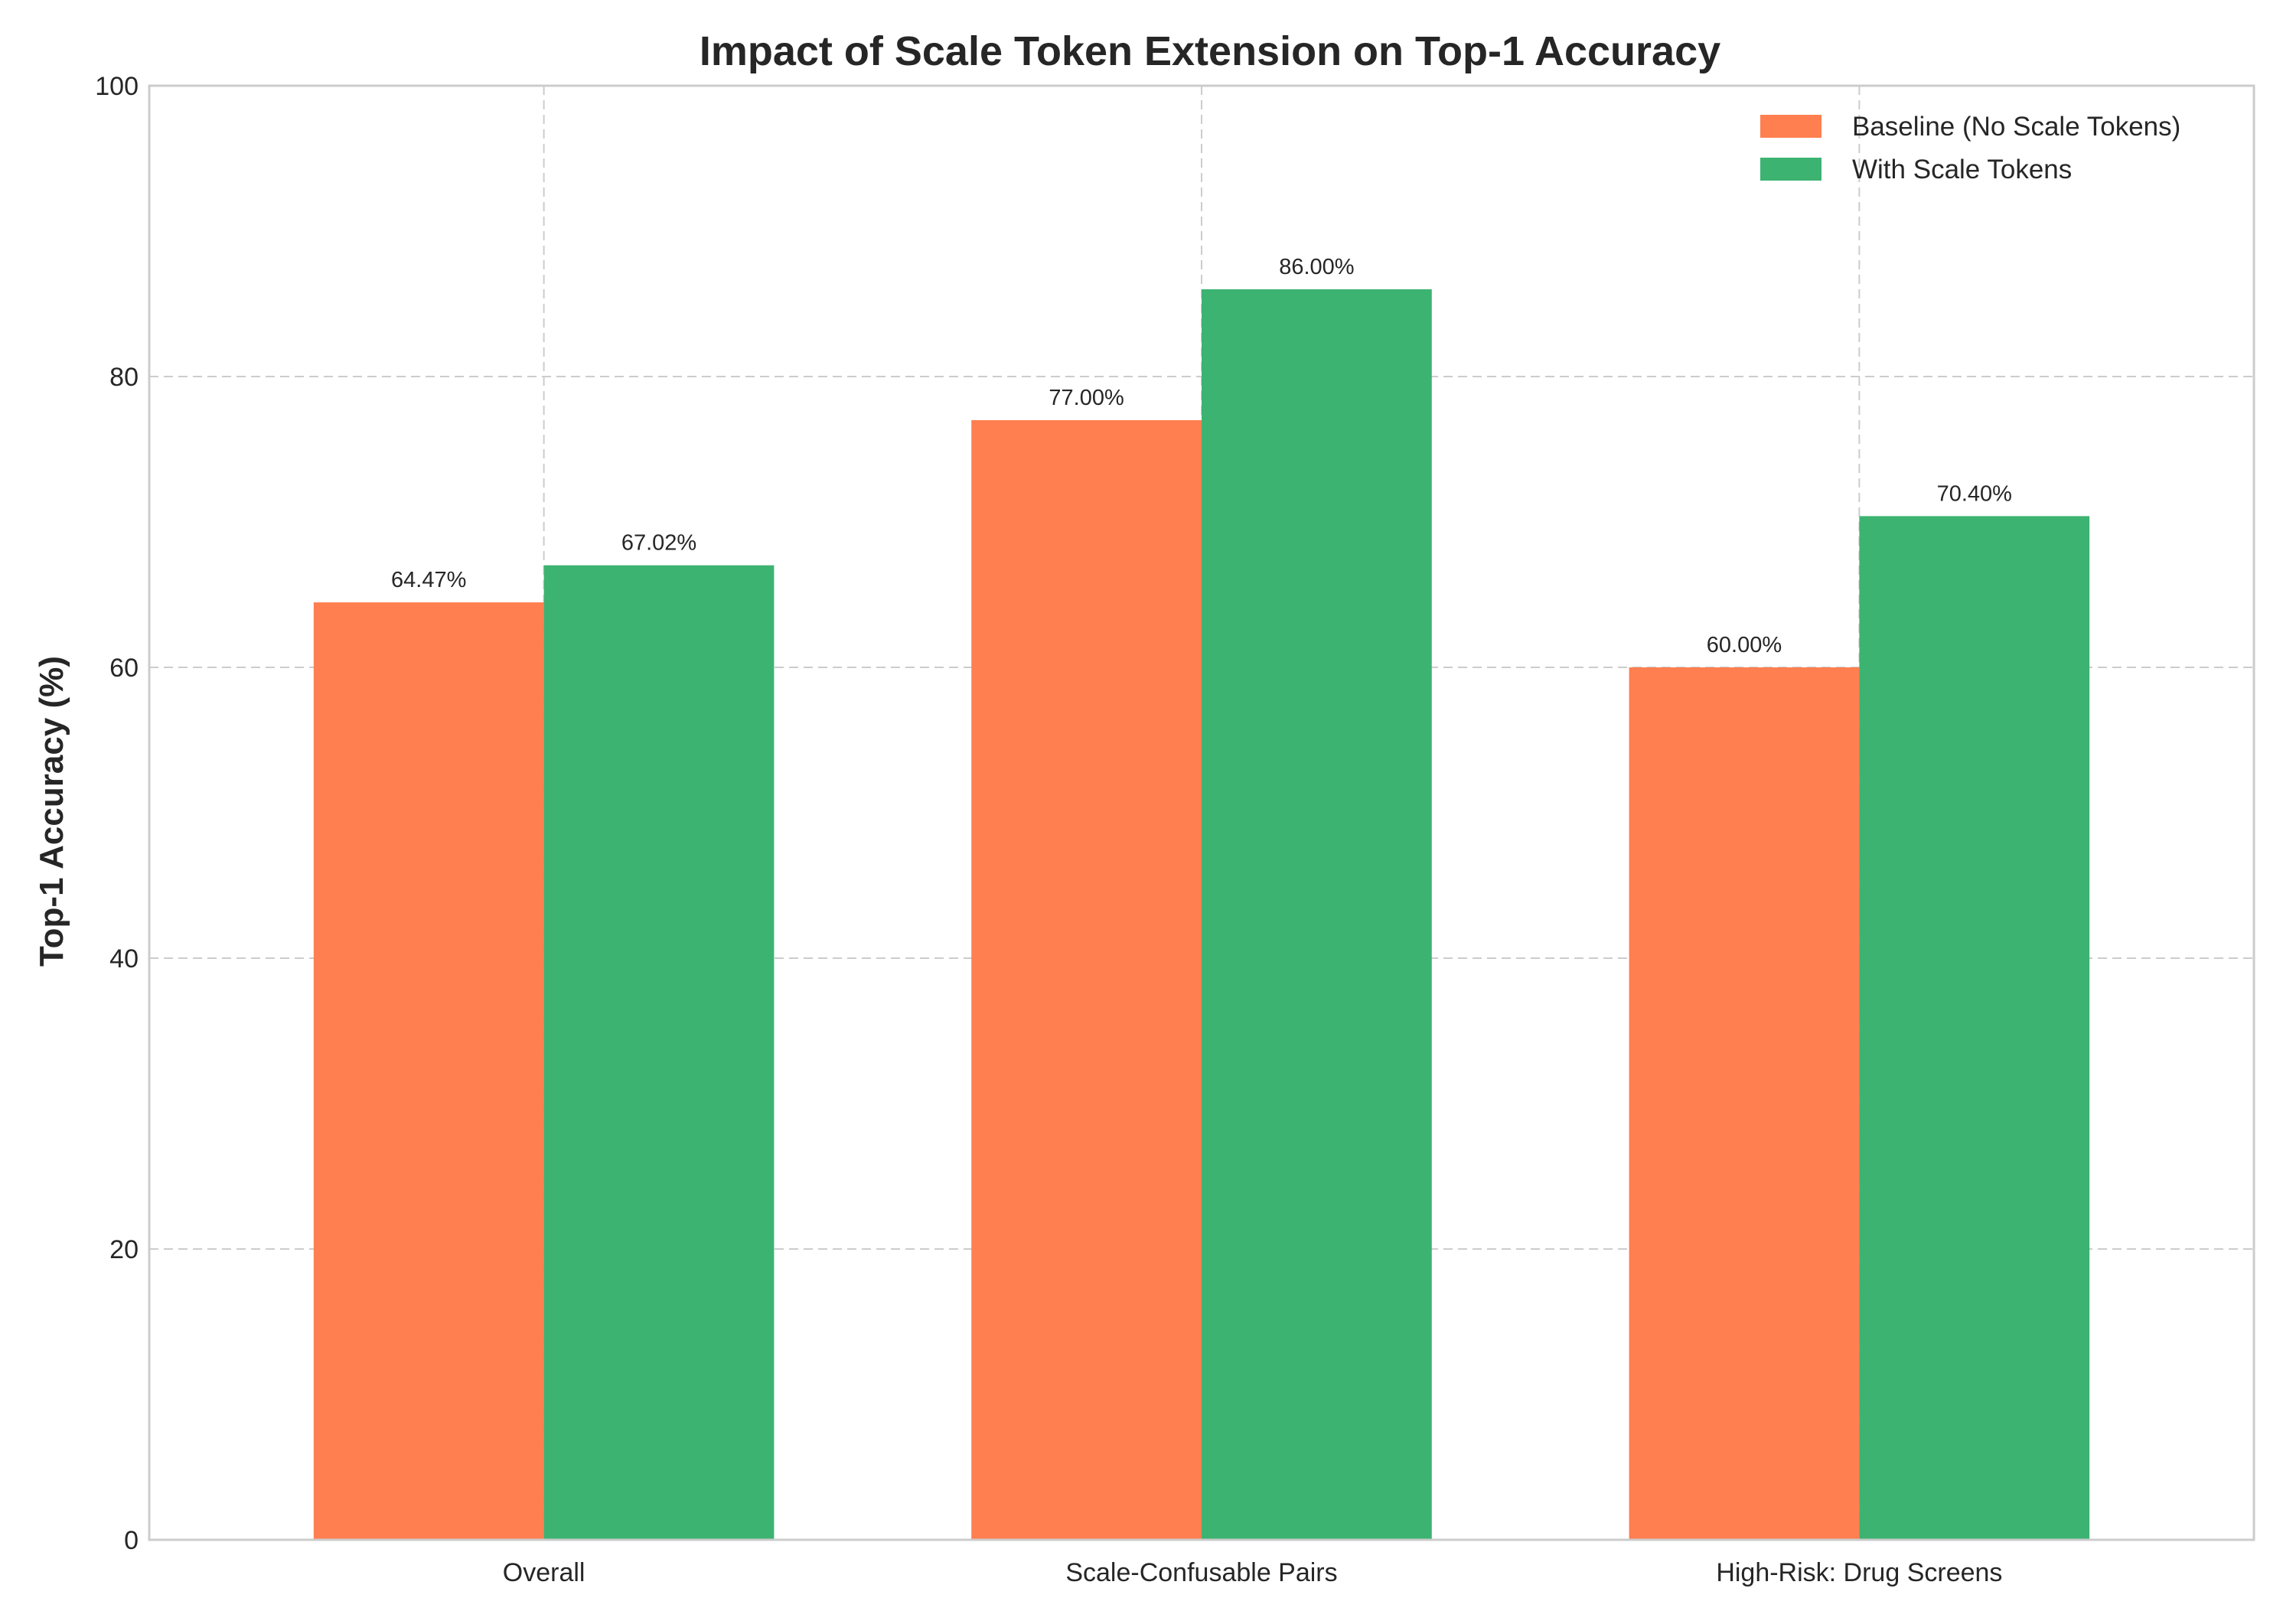  I want to click on bar-value-label: 60.00%, so click(1744, 645).